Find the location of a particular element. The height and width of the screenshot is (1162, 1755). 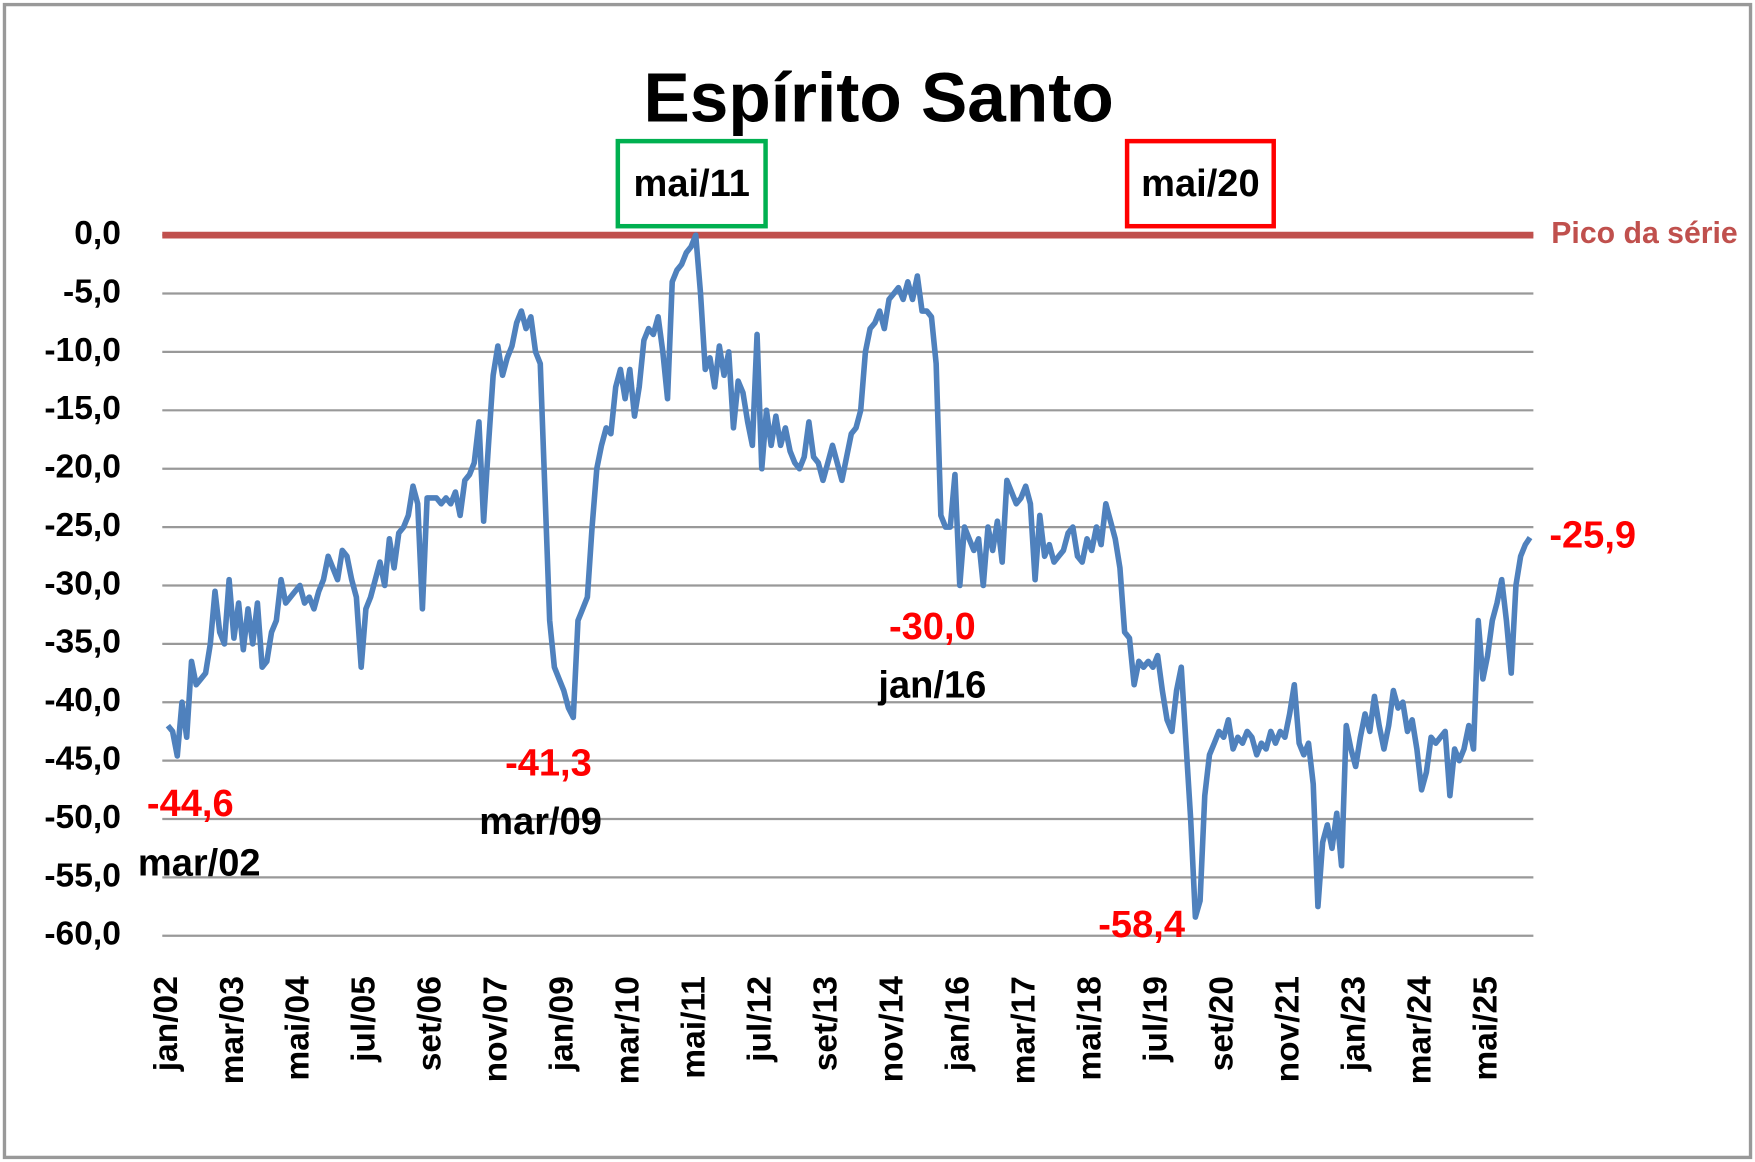

y-tick-label: -30,0 is located at coordinates (82, 583).